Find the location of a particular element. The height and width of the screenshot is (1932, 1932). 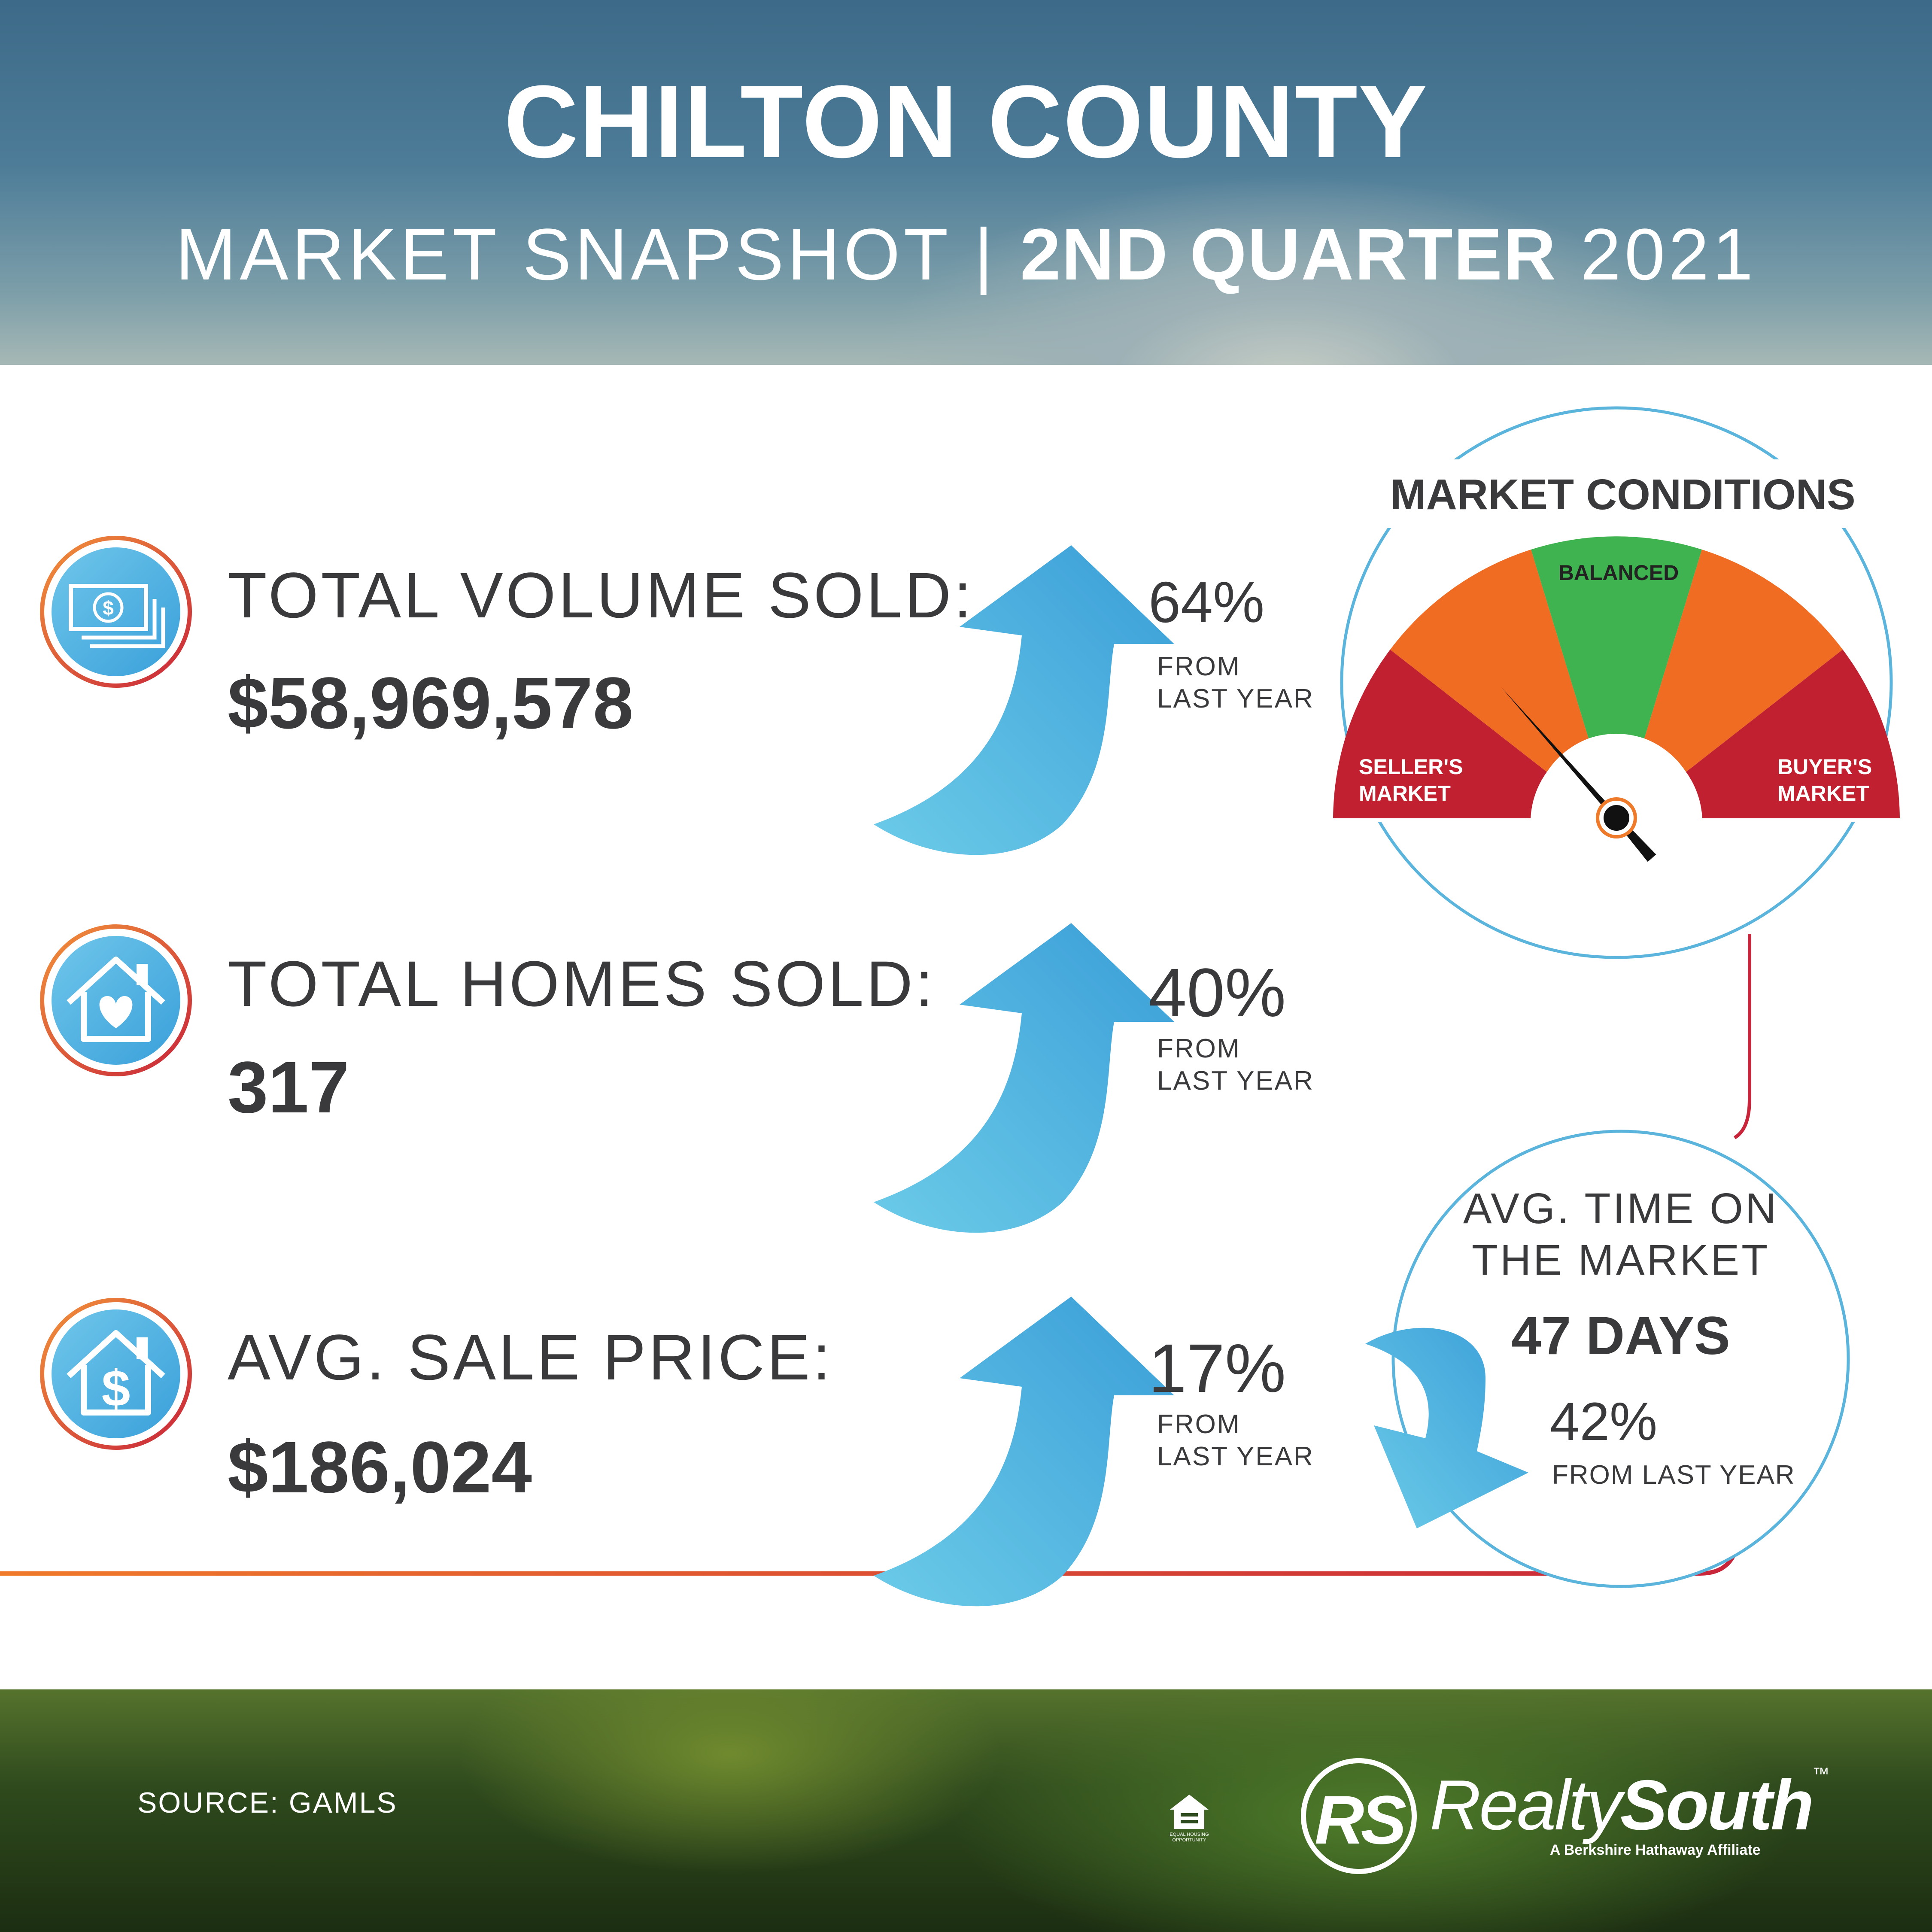

equal-housing-logo: EQUAL HOUSING OPPORTUNITY is located at coordinates (1189, 1820).